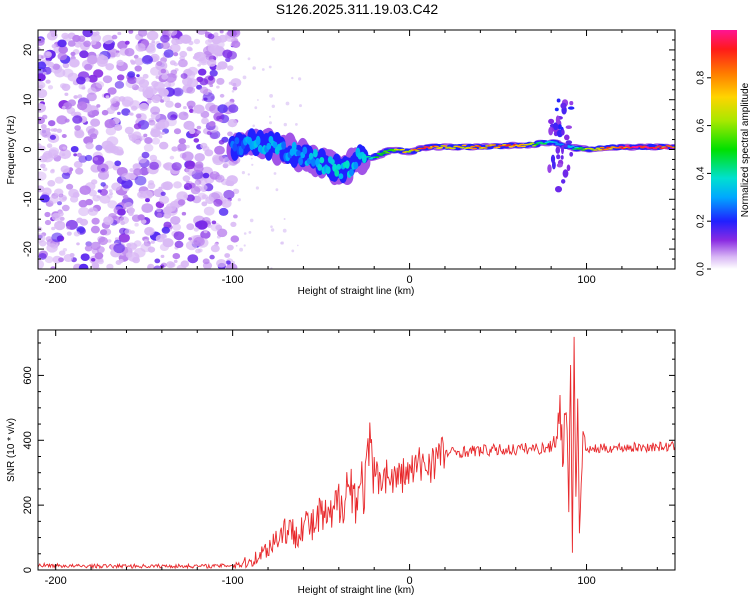 The height and width of the screenshot is (600, 750). What do you see at coordinates (450, 145) in the screenshot?
I see `spectrogram-signal-track` at bounding box center [450, 145].